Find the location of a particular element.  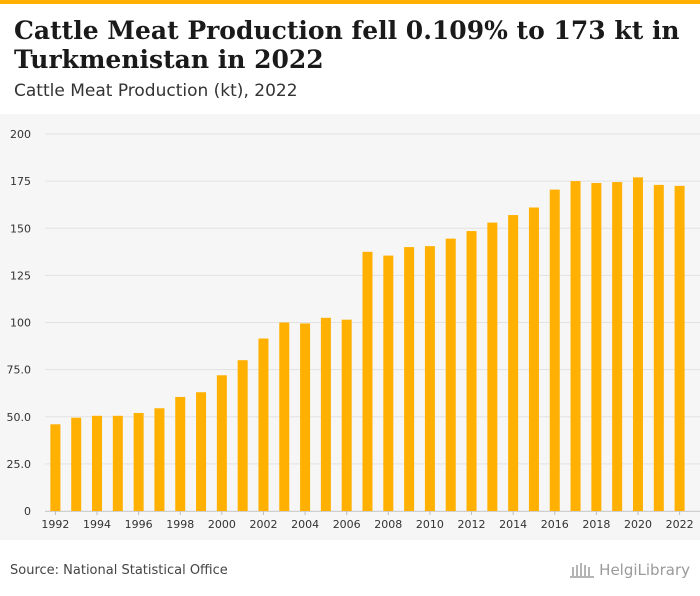

y-tick-label: 25.0 is located at coordinates (19, 464).